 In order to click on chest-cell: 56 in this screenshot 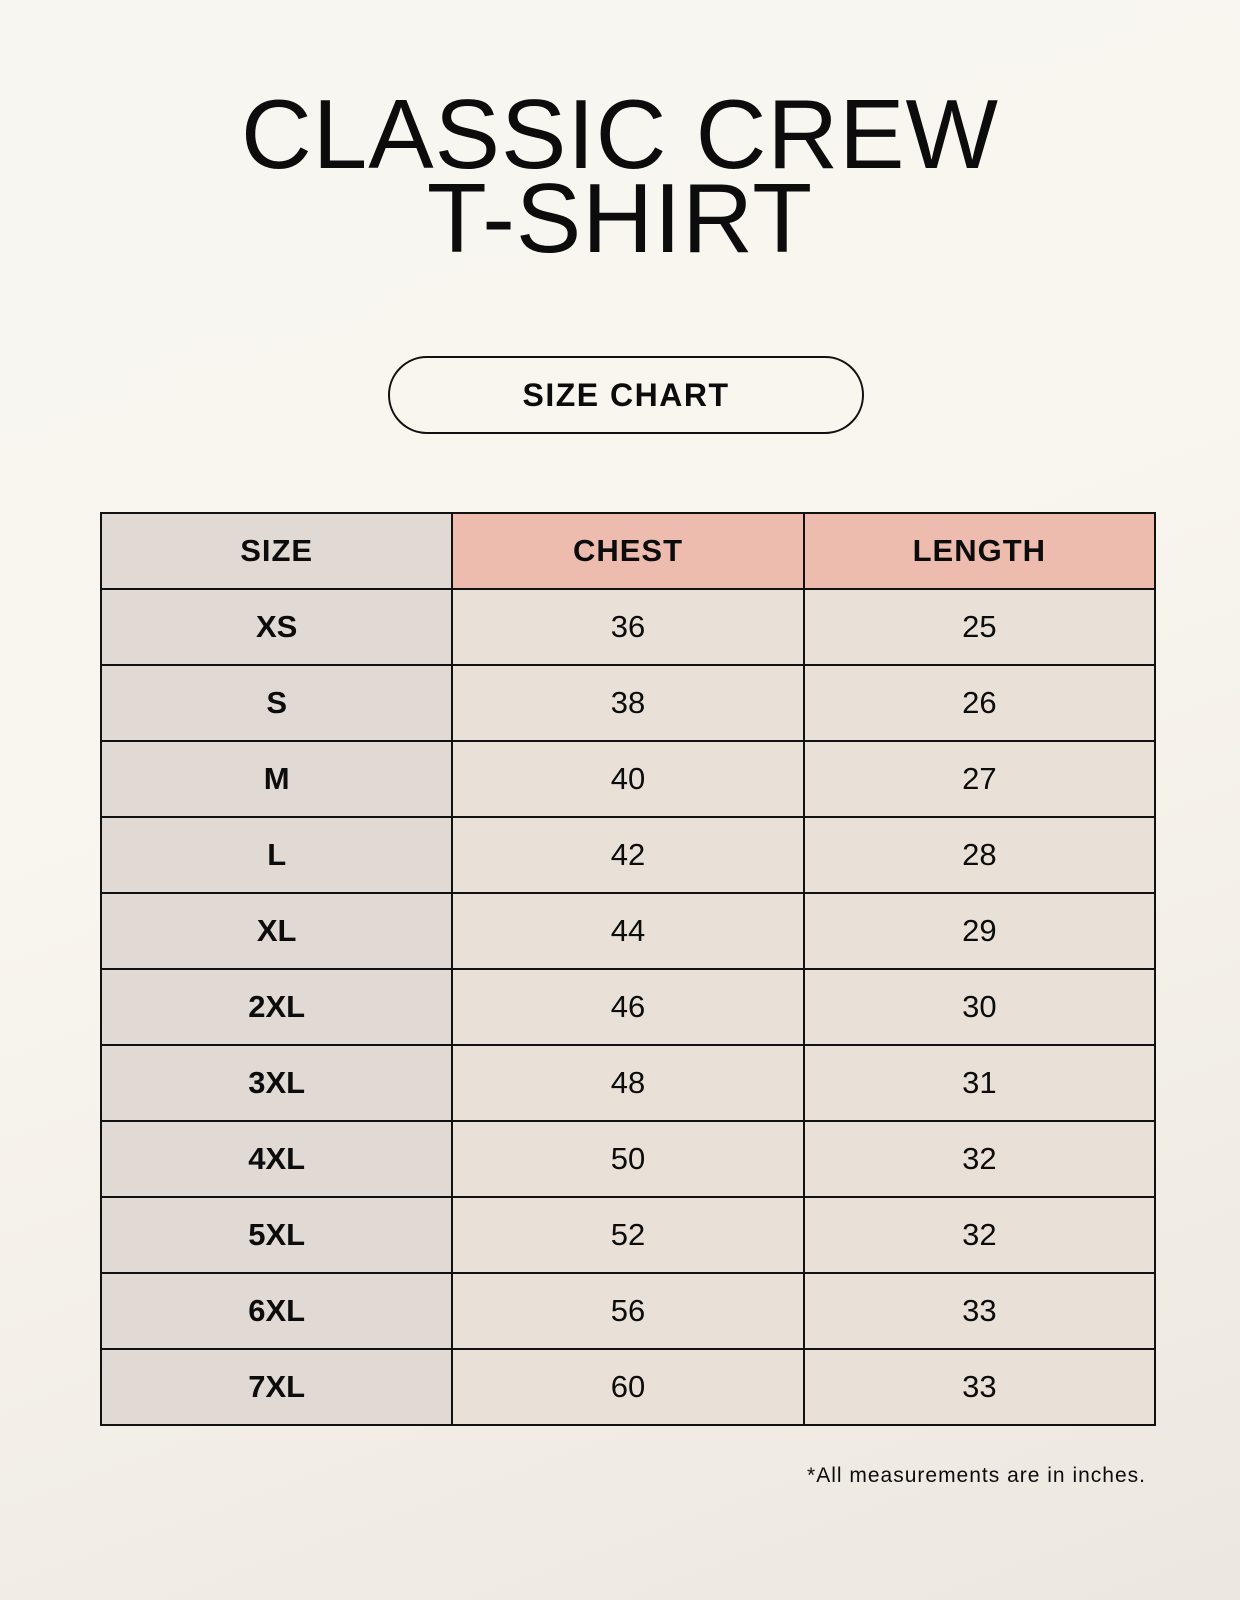, I will do `click(628, 1311)`.